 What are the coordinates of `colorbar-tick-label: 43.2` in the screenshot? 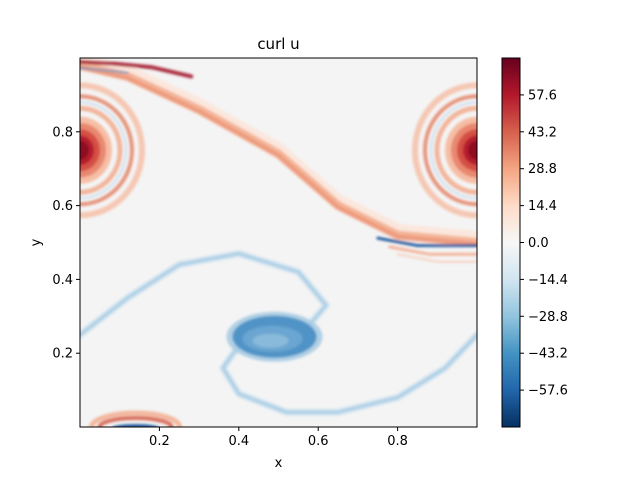 It's located at (542, 132).